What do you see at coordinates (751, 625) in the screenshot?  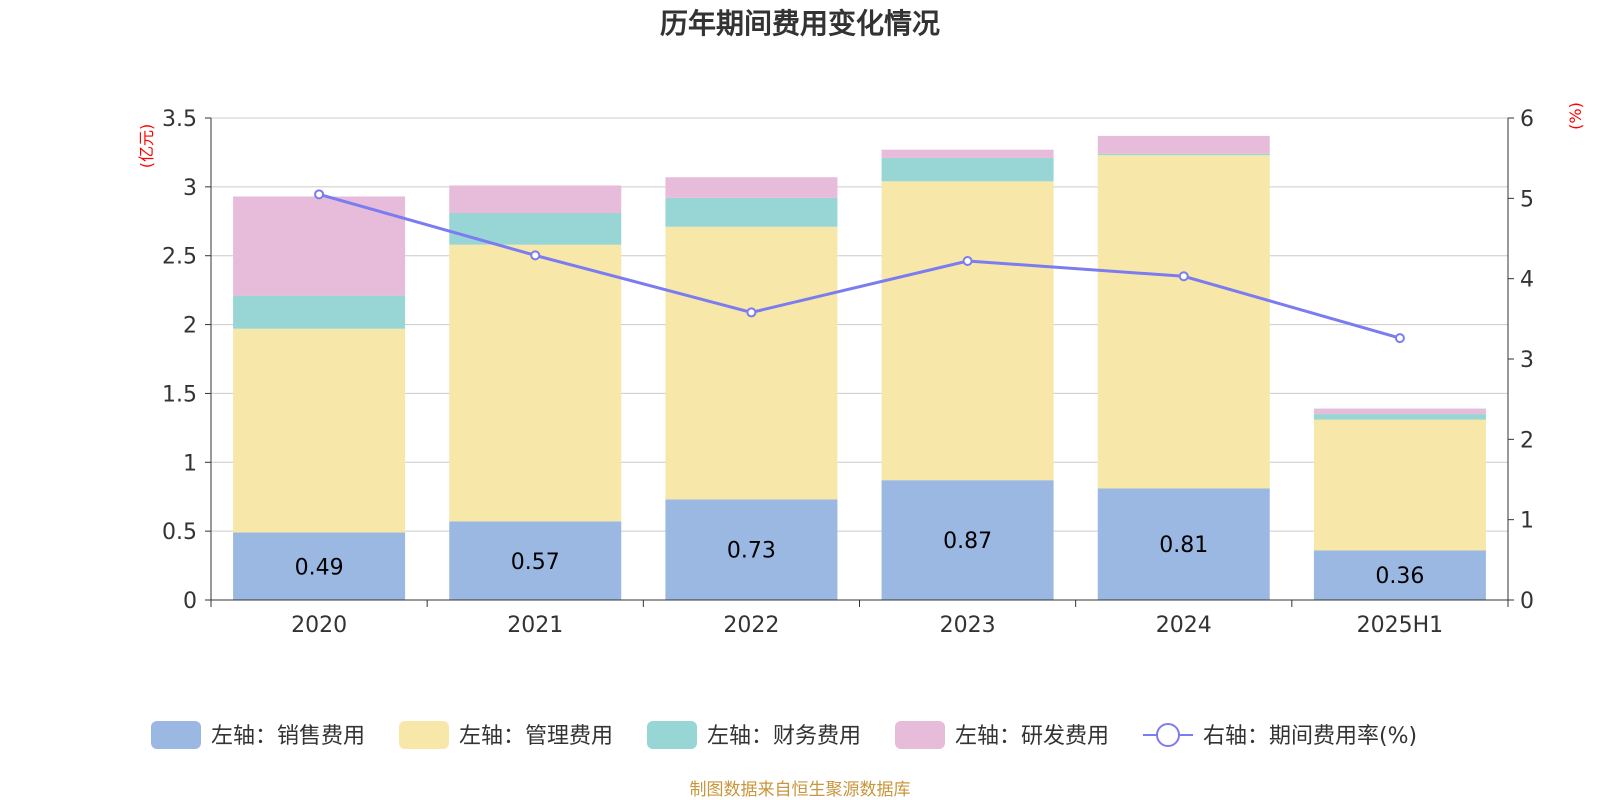 I see `x-axis-tick-label: 2022` at bounding box center [751, 625].